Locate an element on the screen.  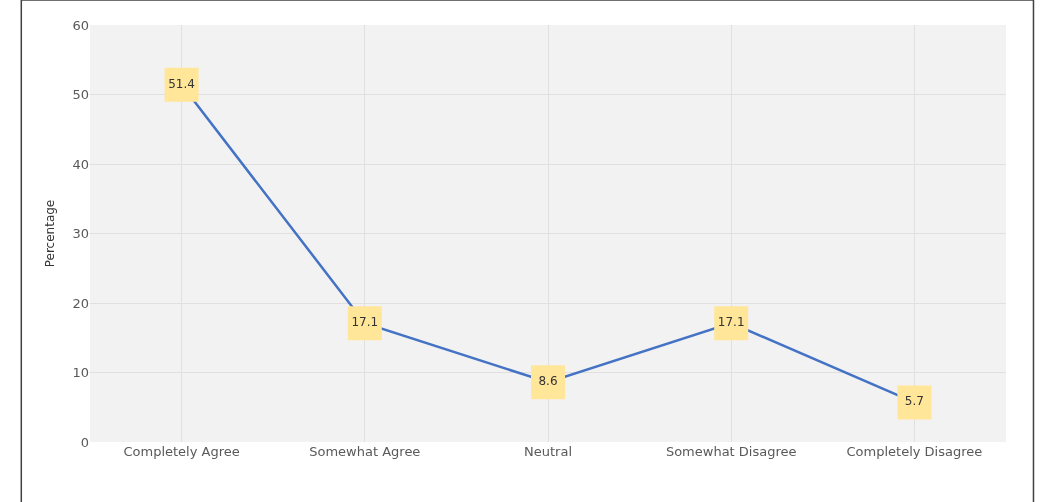
y-tick-label: 0 is located at coordinates (84, 442).